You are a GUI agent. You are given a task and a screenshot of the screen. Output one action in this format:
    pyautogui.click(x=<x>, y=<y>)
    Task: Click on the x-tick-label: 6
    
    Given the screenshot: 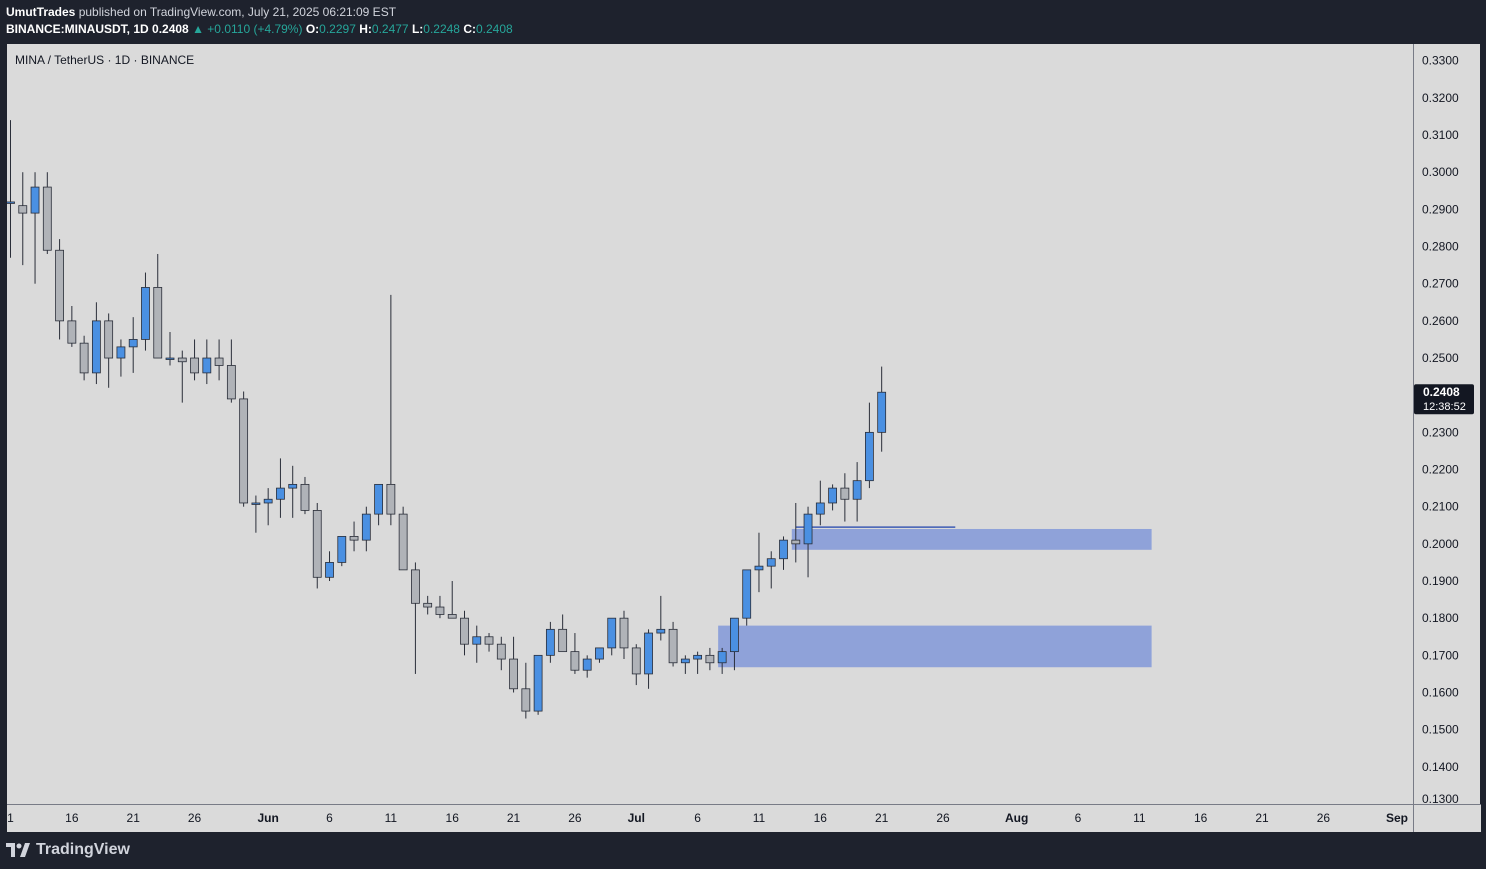 What is the action you would take?
    pyautogui.click(x=329, y=818)
    